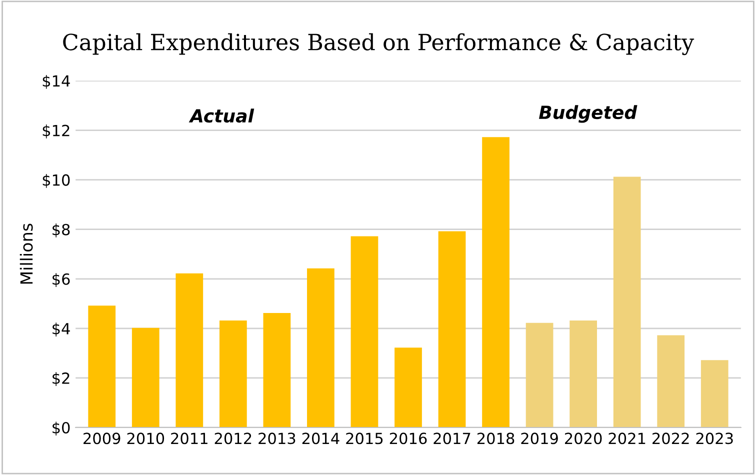 This screenshot has height=475, width=756. What do you see at coordinates (61, 280) in the screenshot?
I see `y-tick-label: $6` at bounding box center [61, 280].